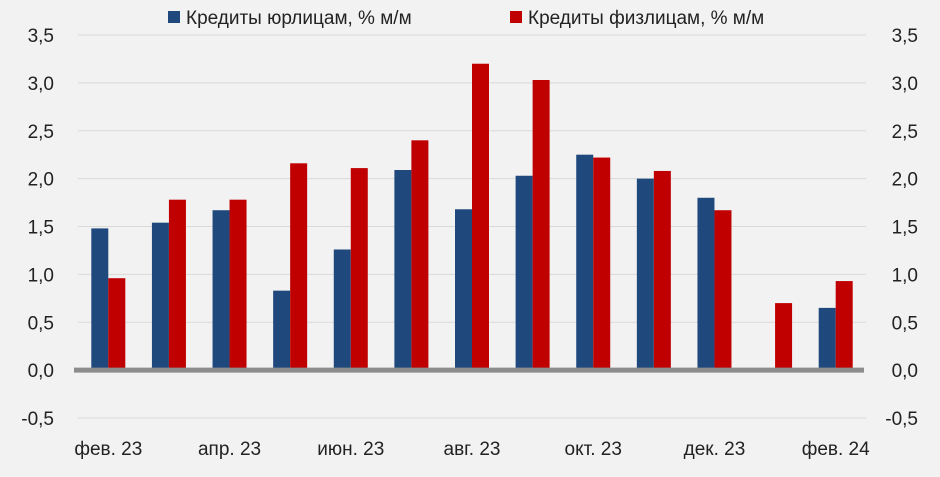 The image size is (940, 477). I want to click on x-tick-label: авг. 23, so click(472, 449).